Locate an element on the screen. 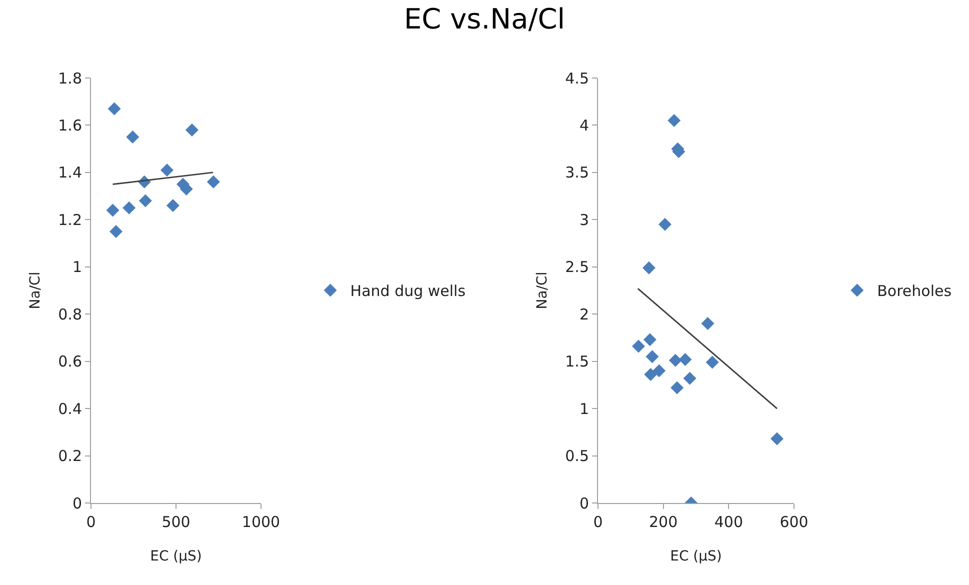 The height and width of the screenshot is (585, 969). y-tick-label: 1.6 is located at coordinates (70, 125).